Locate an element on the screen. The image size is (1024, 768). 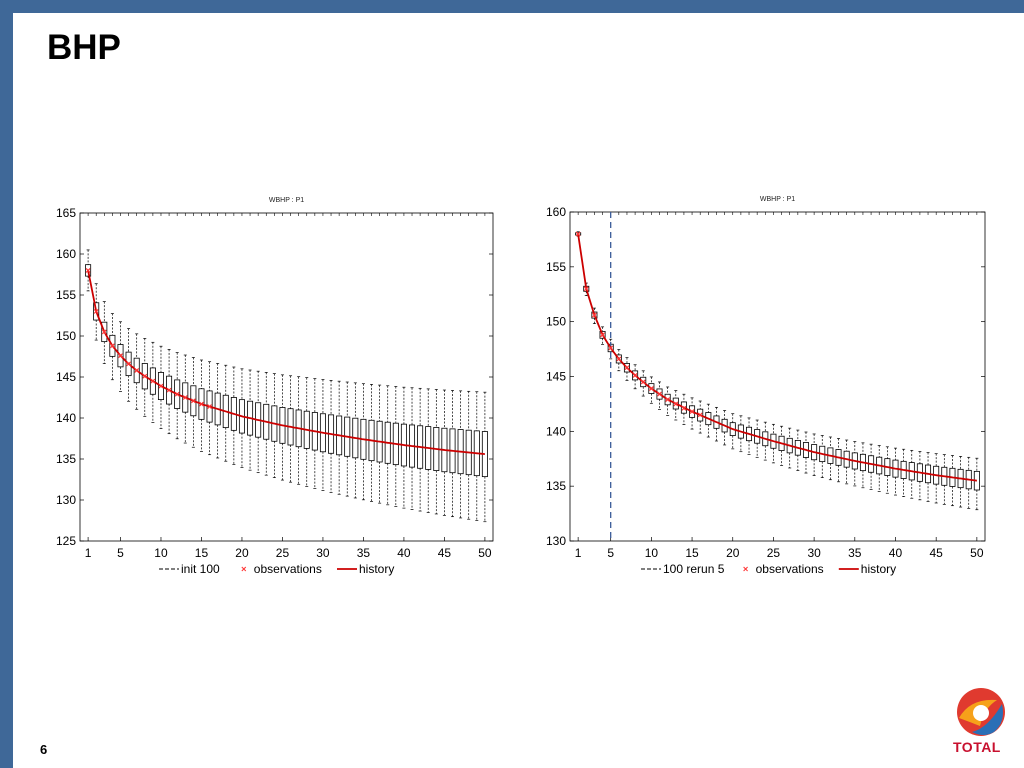
legend-label-history: history is located at coordinates (376, 569).